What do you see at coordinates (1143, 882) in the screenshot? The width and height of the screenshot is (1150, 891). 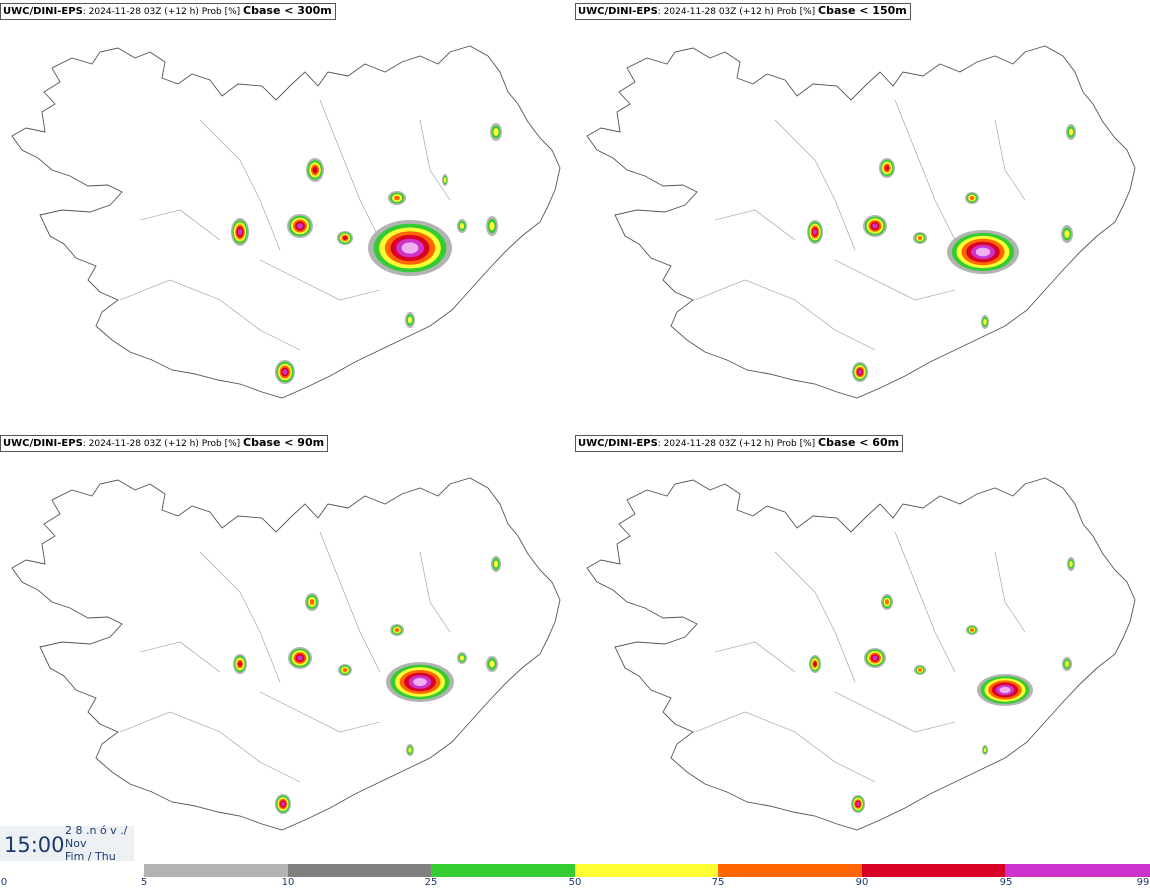 I see `scale-tick: 99` at bounding box center [1143, 882].